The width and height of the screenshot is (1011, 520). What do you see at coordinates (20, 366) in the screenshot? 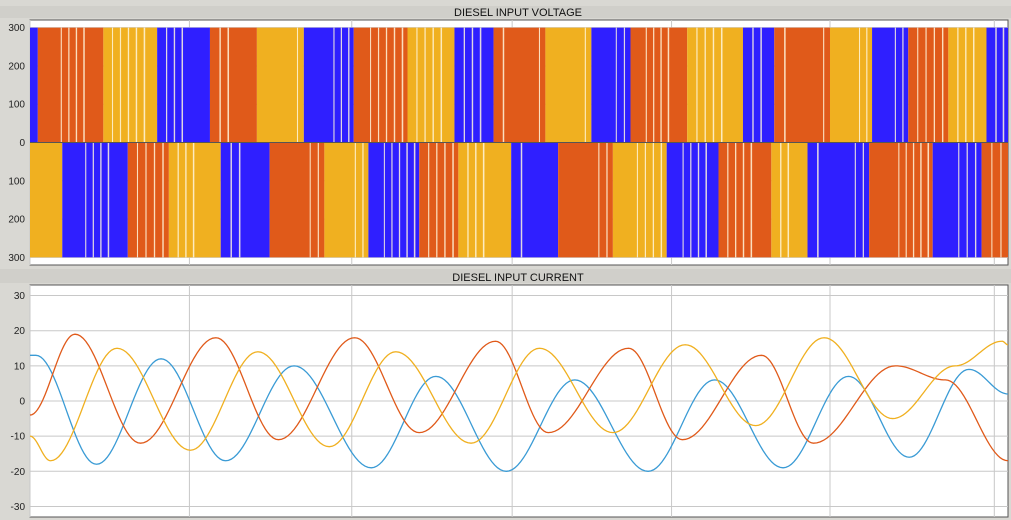
I see `y-tick-label: 10` at bounding box center [20, 366].